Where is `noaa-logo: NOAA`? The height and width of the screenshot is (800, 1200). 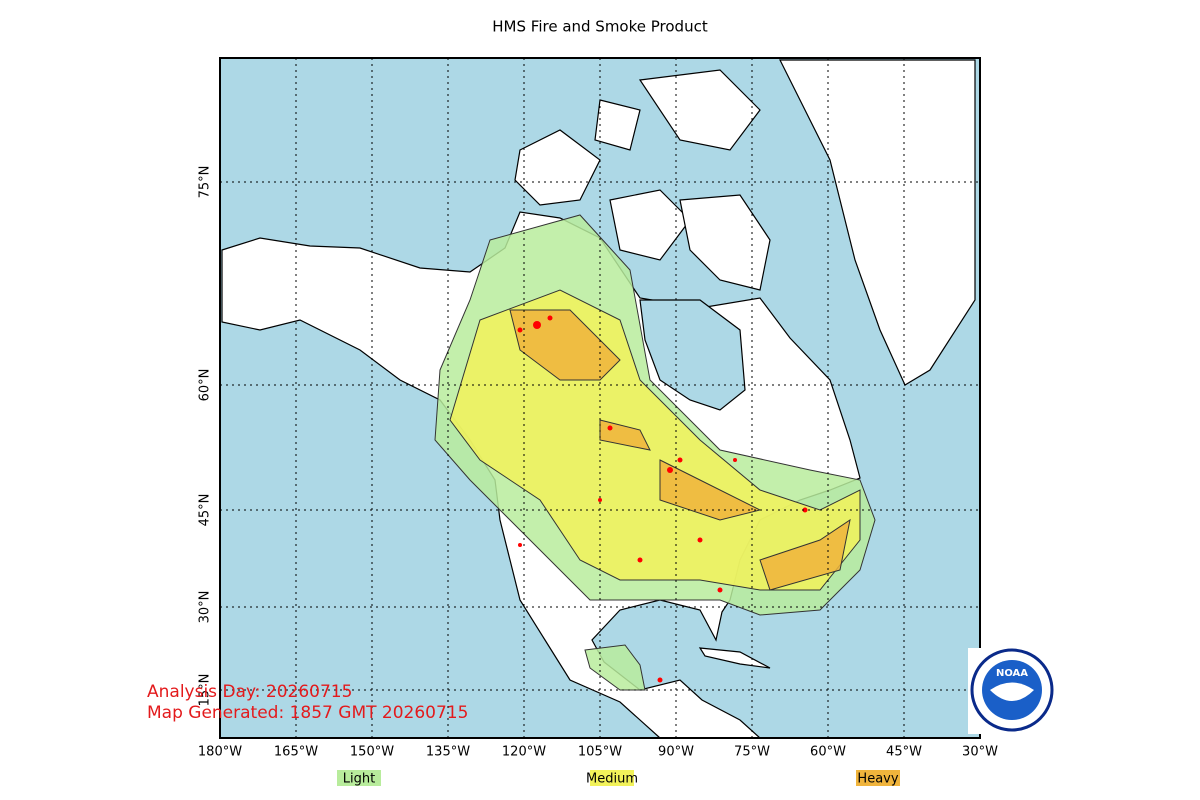 noaa-logo: NOAA is located at coordinates (1013, 691).